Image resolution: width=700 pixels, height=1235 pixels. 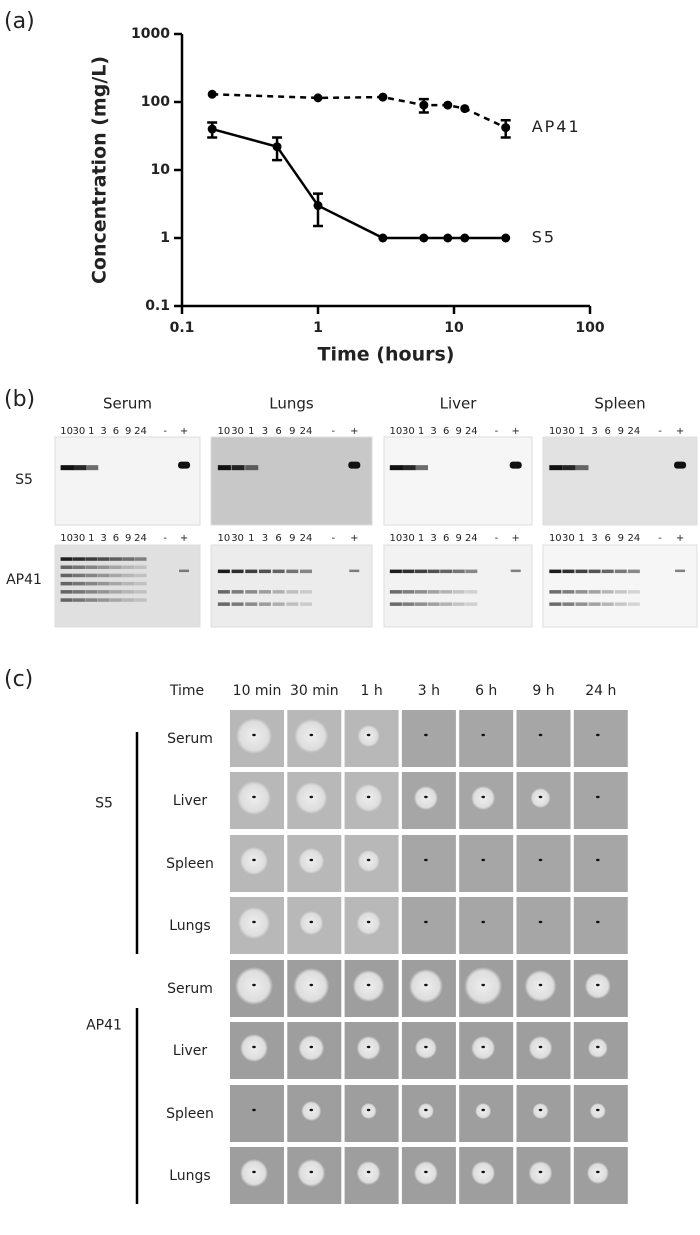 I want to click on y-tick-label: 100, so click(x=155, y=102).